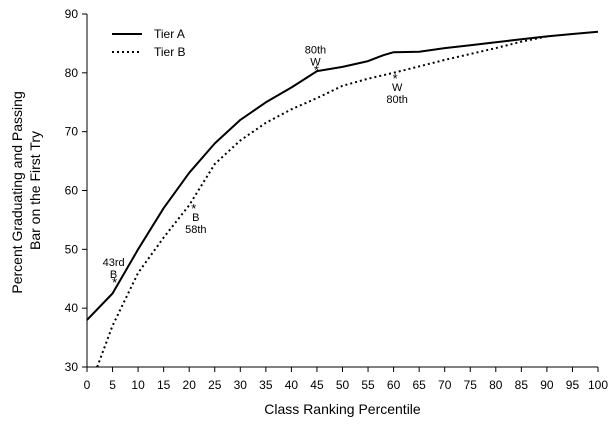  What do you see at coordinates (72, 14) in the screenshot?
I see `y-tick-label: 90` at bounding box center [72, 14].